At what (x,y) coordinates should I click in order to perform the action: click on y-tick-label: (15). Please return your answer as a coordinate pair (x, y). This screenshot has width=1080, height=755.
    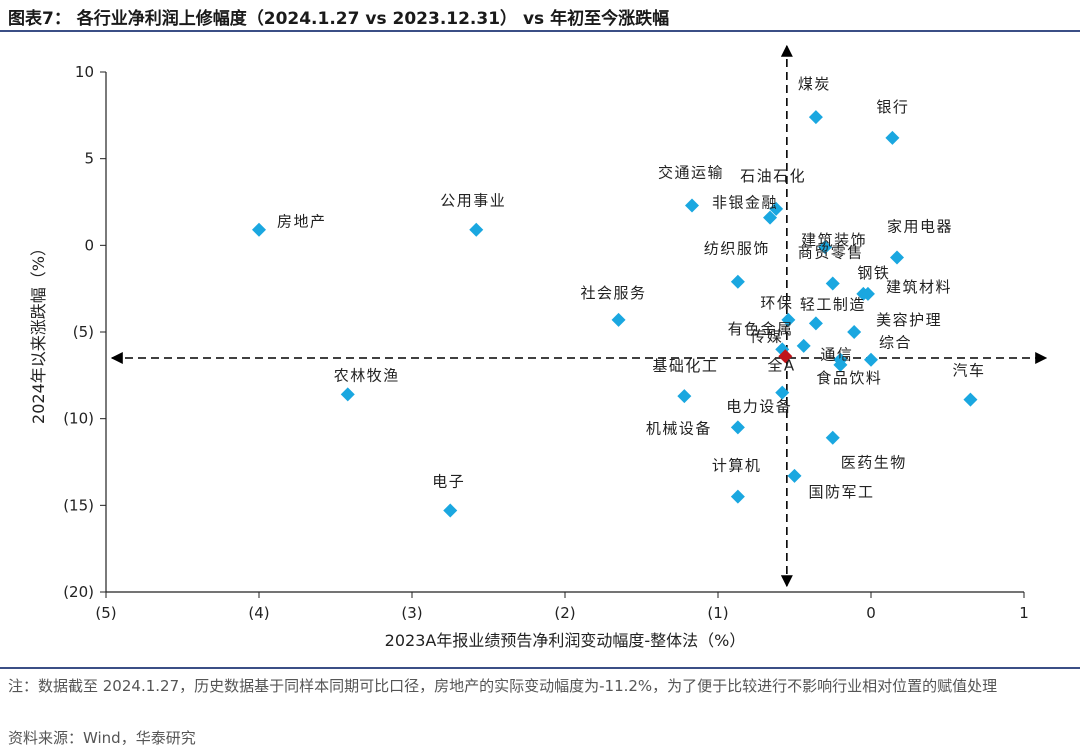
    Looking at the image, I should click on (78, 505).